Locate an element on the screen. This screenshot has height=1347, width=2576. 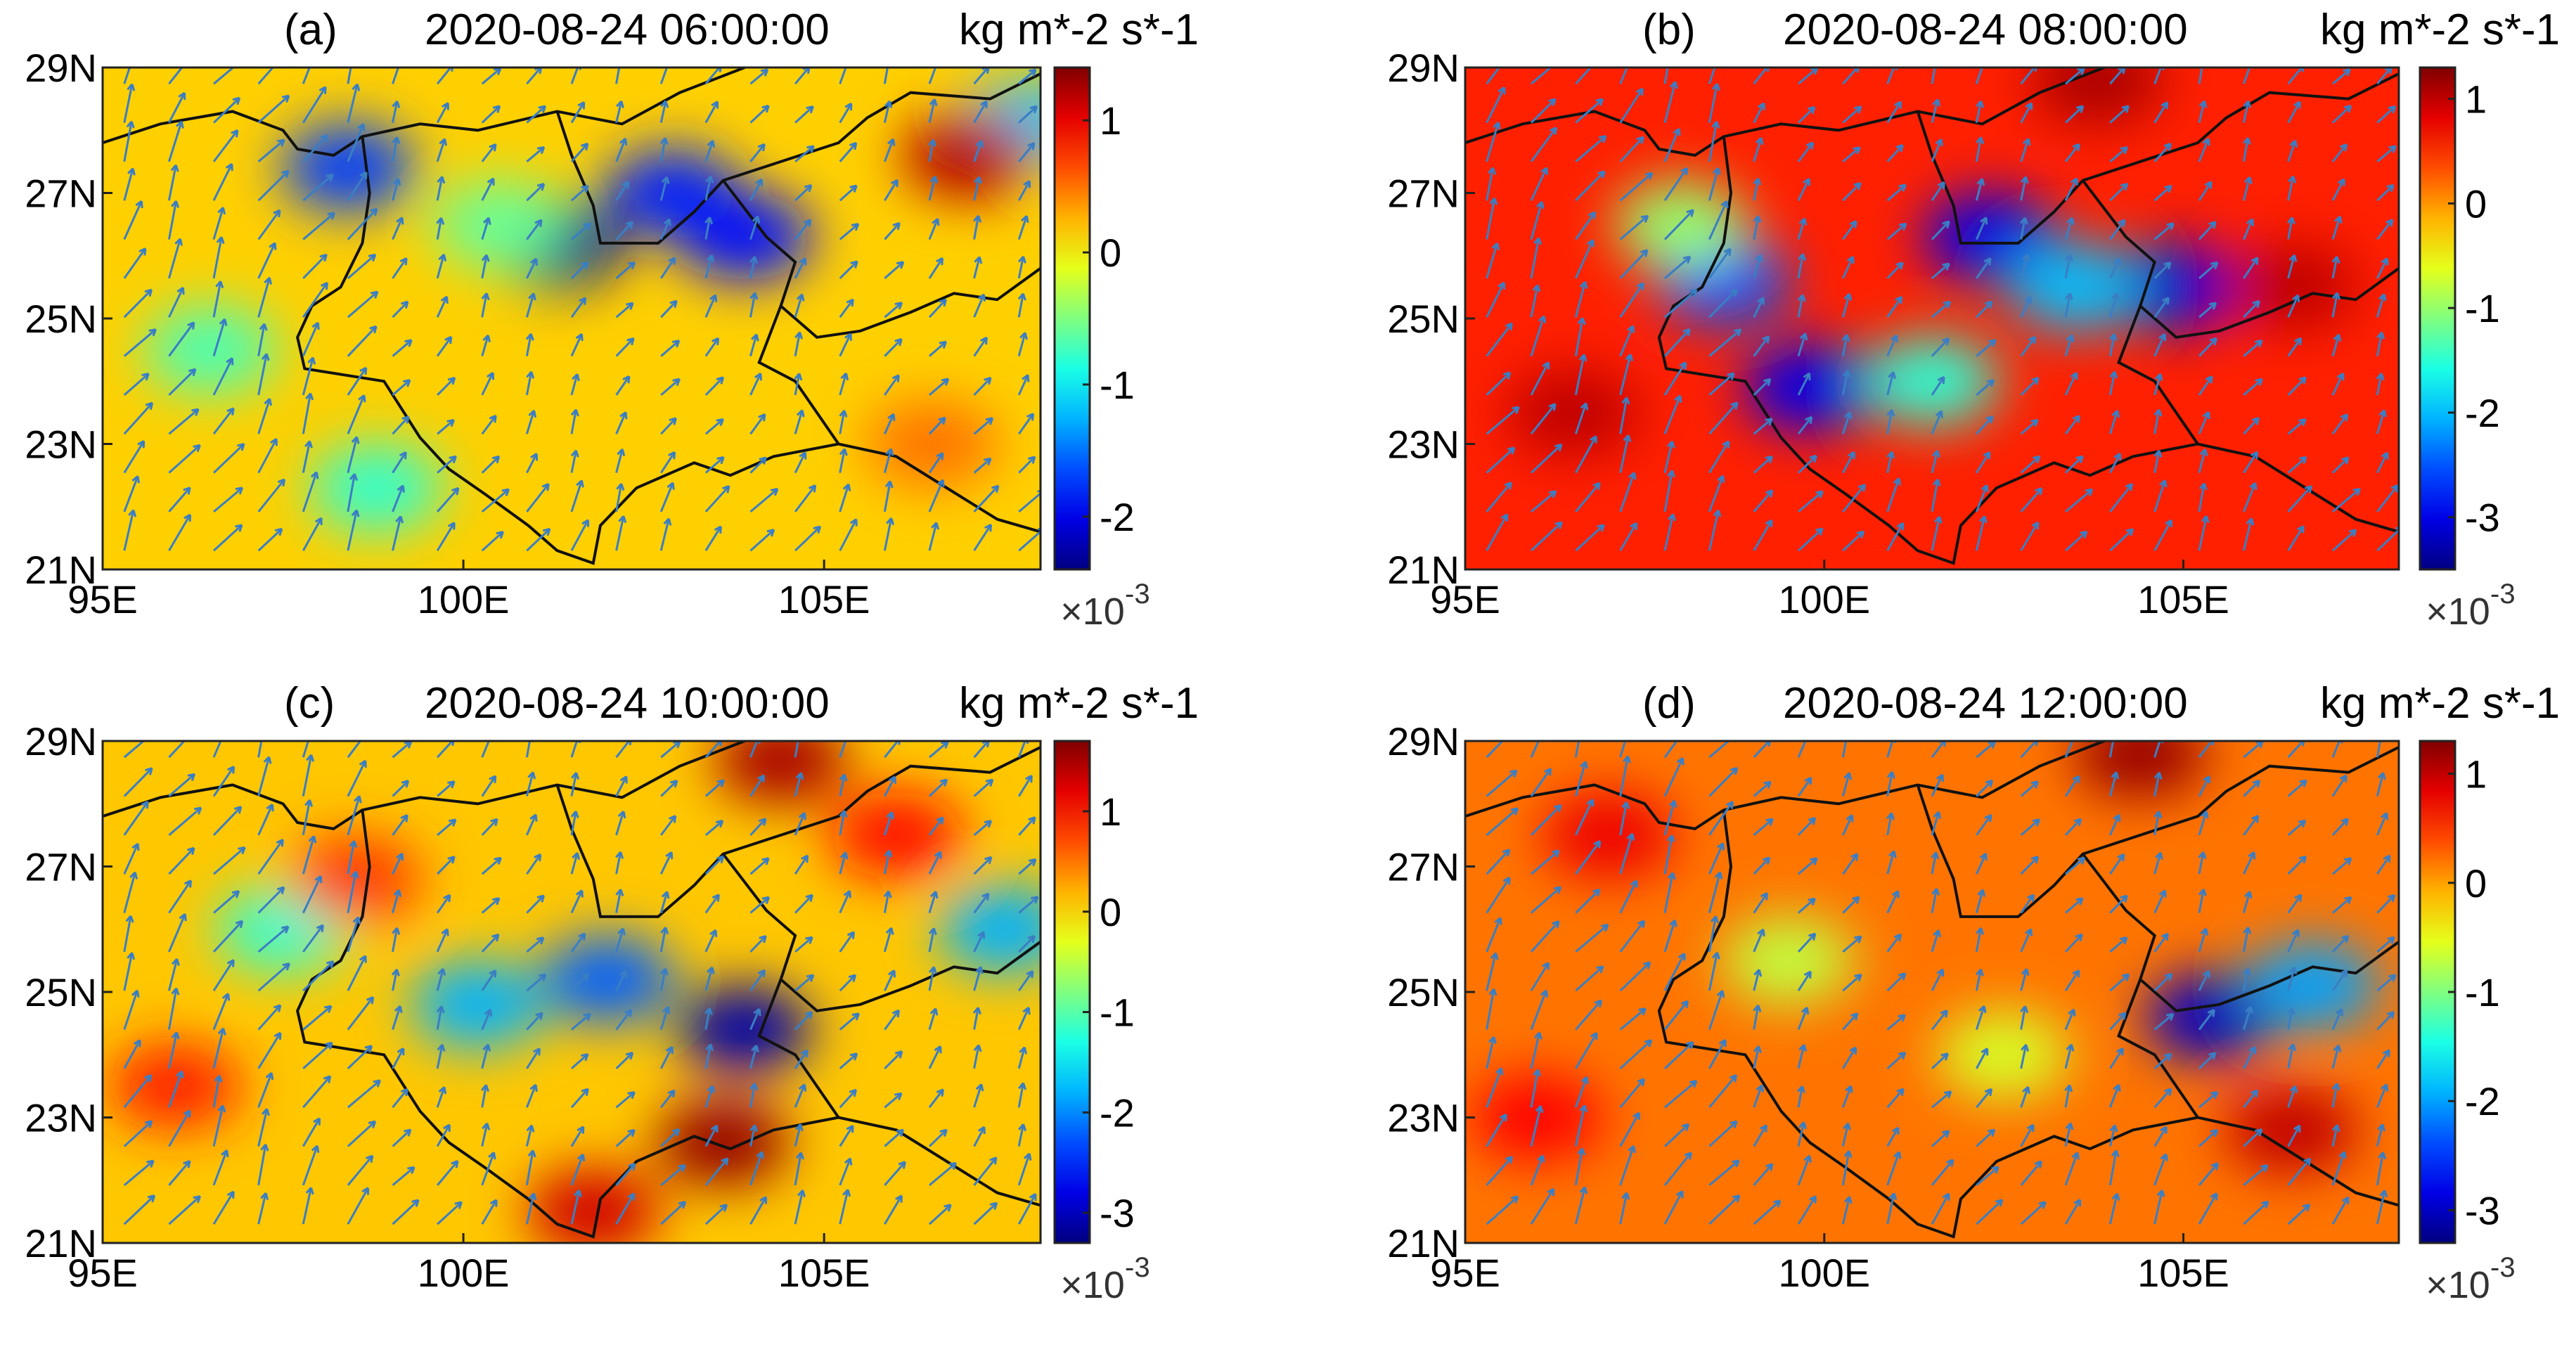
field-anomaly is located at coordinates (781, 772).